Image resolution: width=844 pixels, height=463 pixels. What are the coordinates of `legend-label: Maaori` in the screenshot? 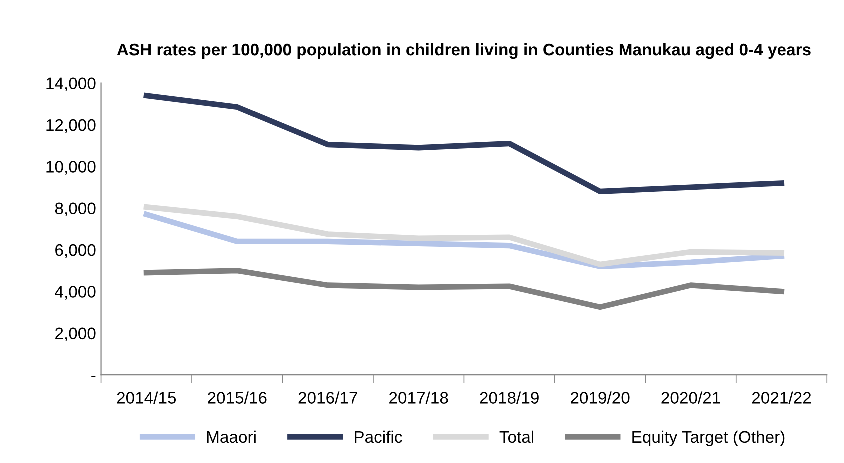 It's located at (231, 437).